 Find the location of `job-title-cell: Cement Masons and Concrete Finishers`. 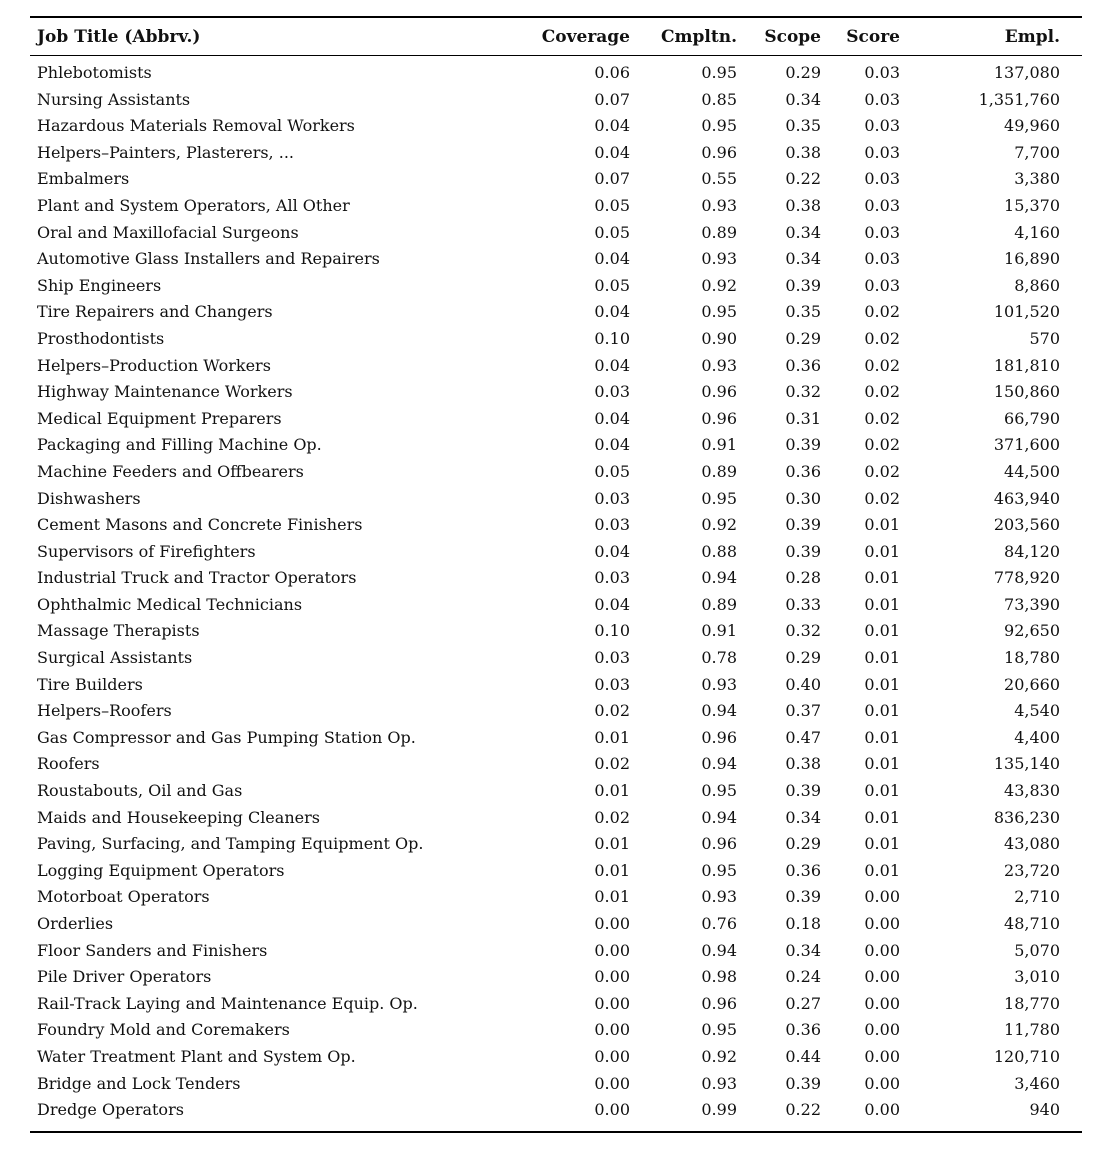

job-title-cell: Cement Masons and Concrete Finishers is located at coordinates (200, 525).